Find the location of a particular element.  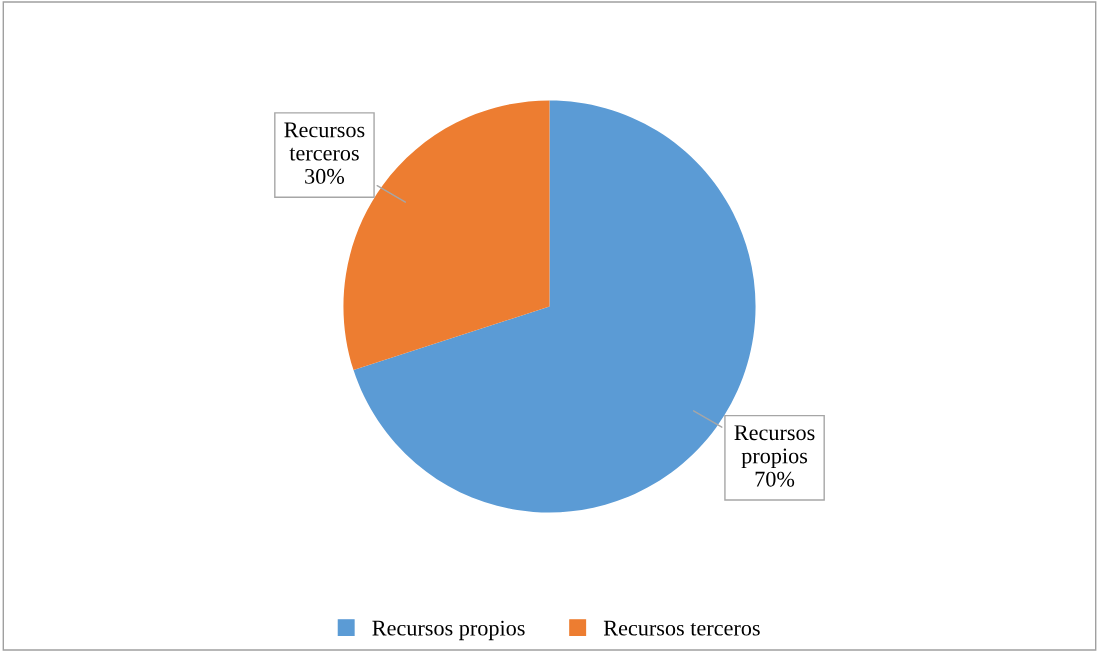

data-label: 70% is located at coordinates (775, 479).